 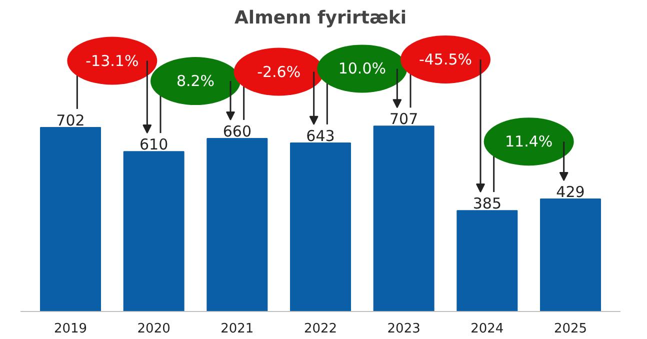 What do you see at coordinates (403, 329) in the screenshot?
I see `x-tick-label: 2023` at bounding box center [403, 329].